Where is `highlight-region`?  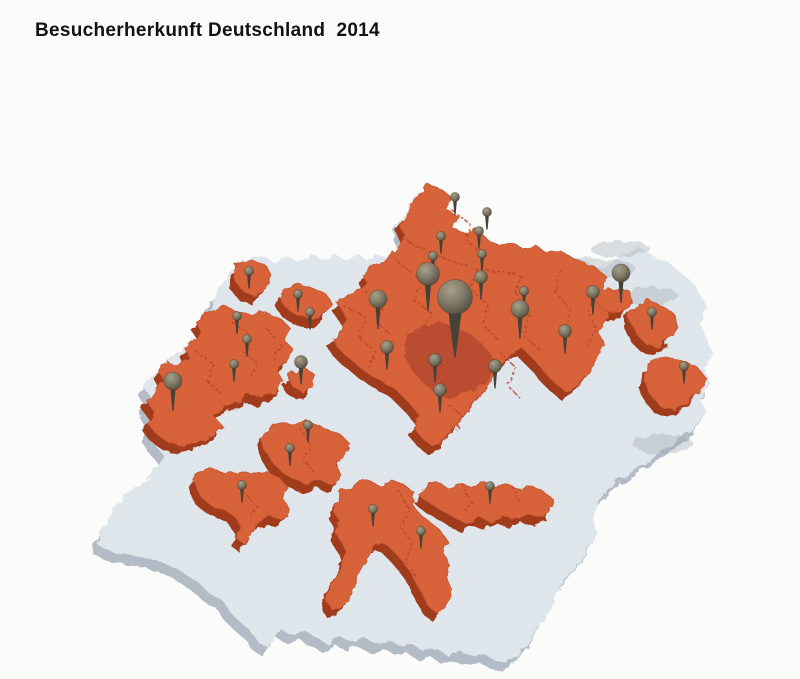
highlight-region is located at coordinates (450, 360).